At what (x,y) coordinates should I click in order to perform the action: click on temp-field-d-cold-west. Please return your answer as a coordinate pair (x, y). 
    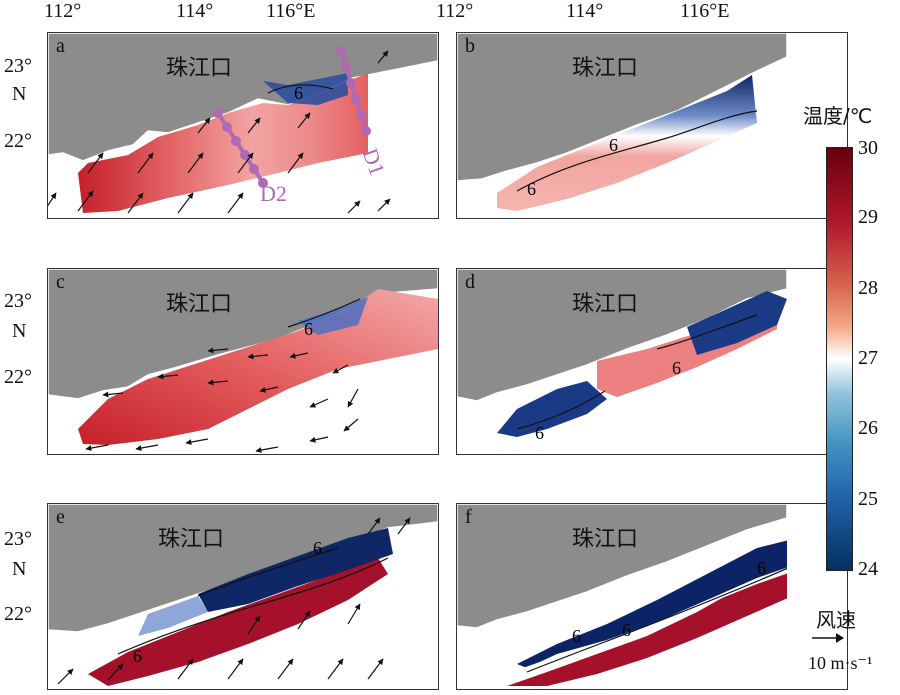
    Looking at the image, I should click on (552, 409).